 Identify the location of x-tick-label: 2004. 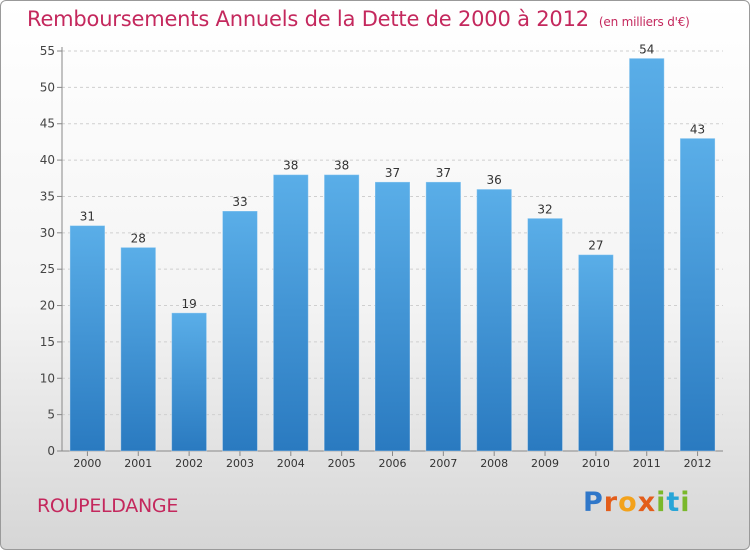
(291, 463).